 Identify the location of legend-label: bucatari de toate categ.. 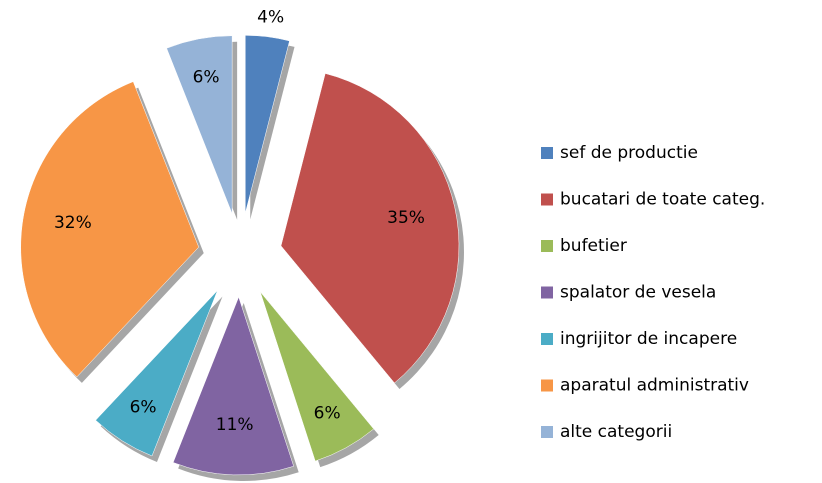
(662, 200).